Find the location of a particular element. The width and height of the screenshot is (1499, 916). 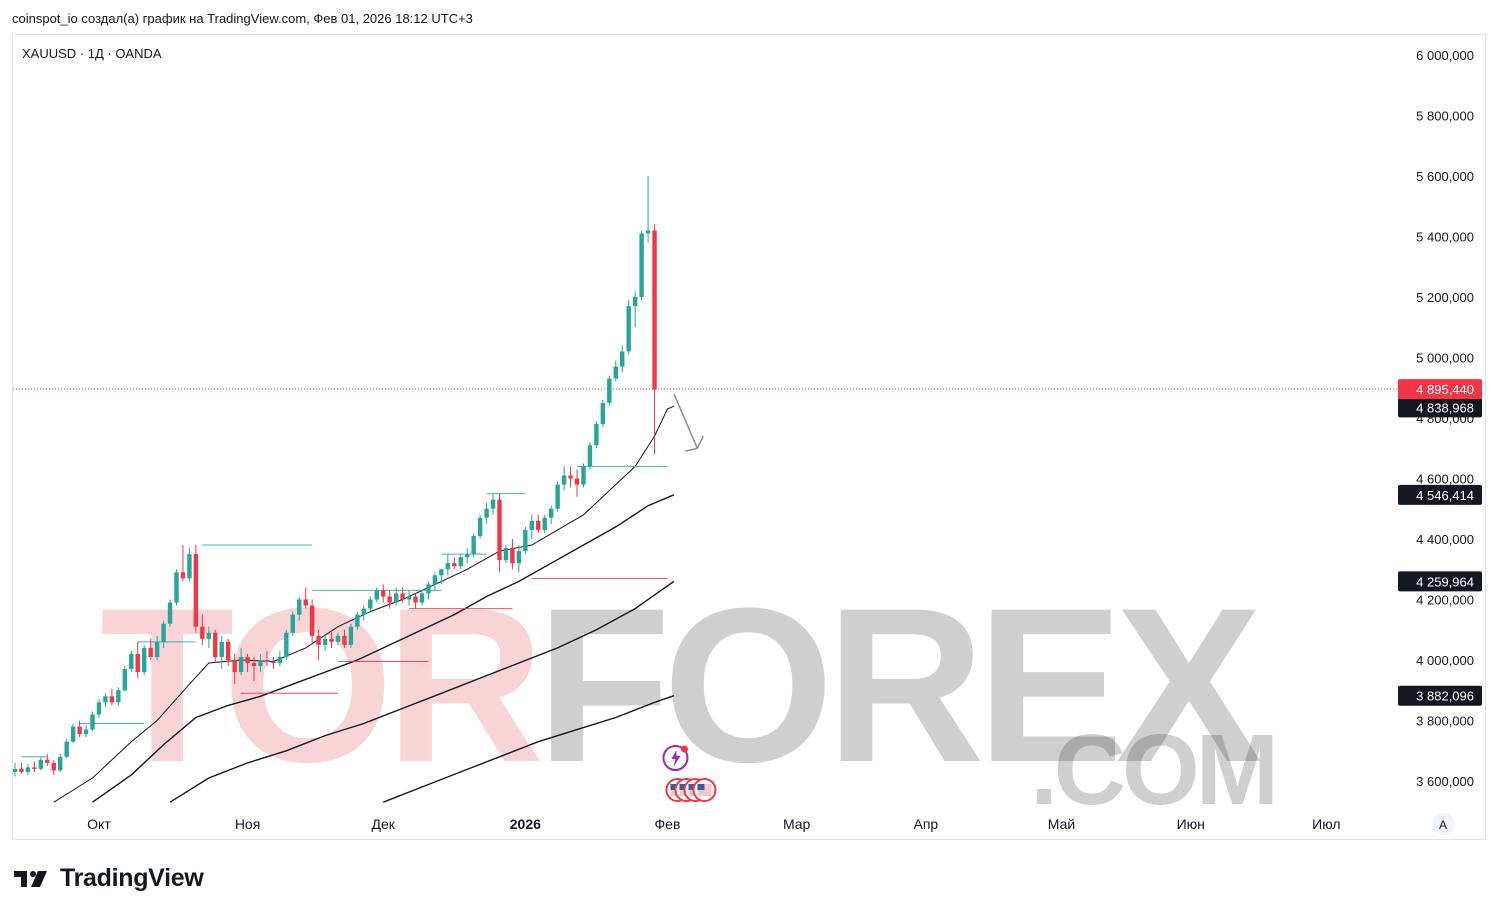

lightning-bolt-icon is located at coordinates (676, 758).